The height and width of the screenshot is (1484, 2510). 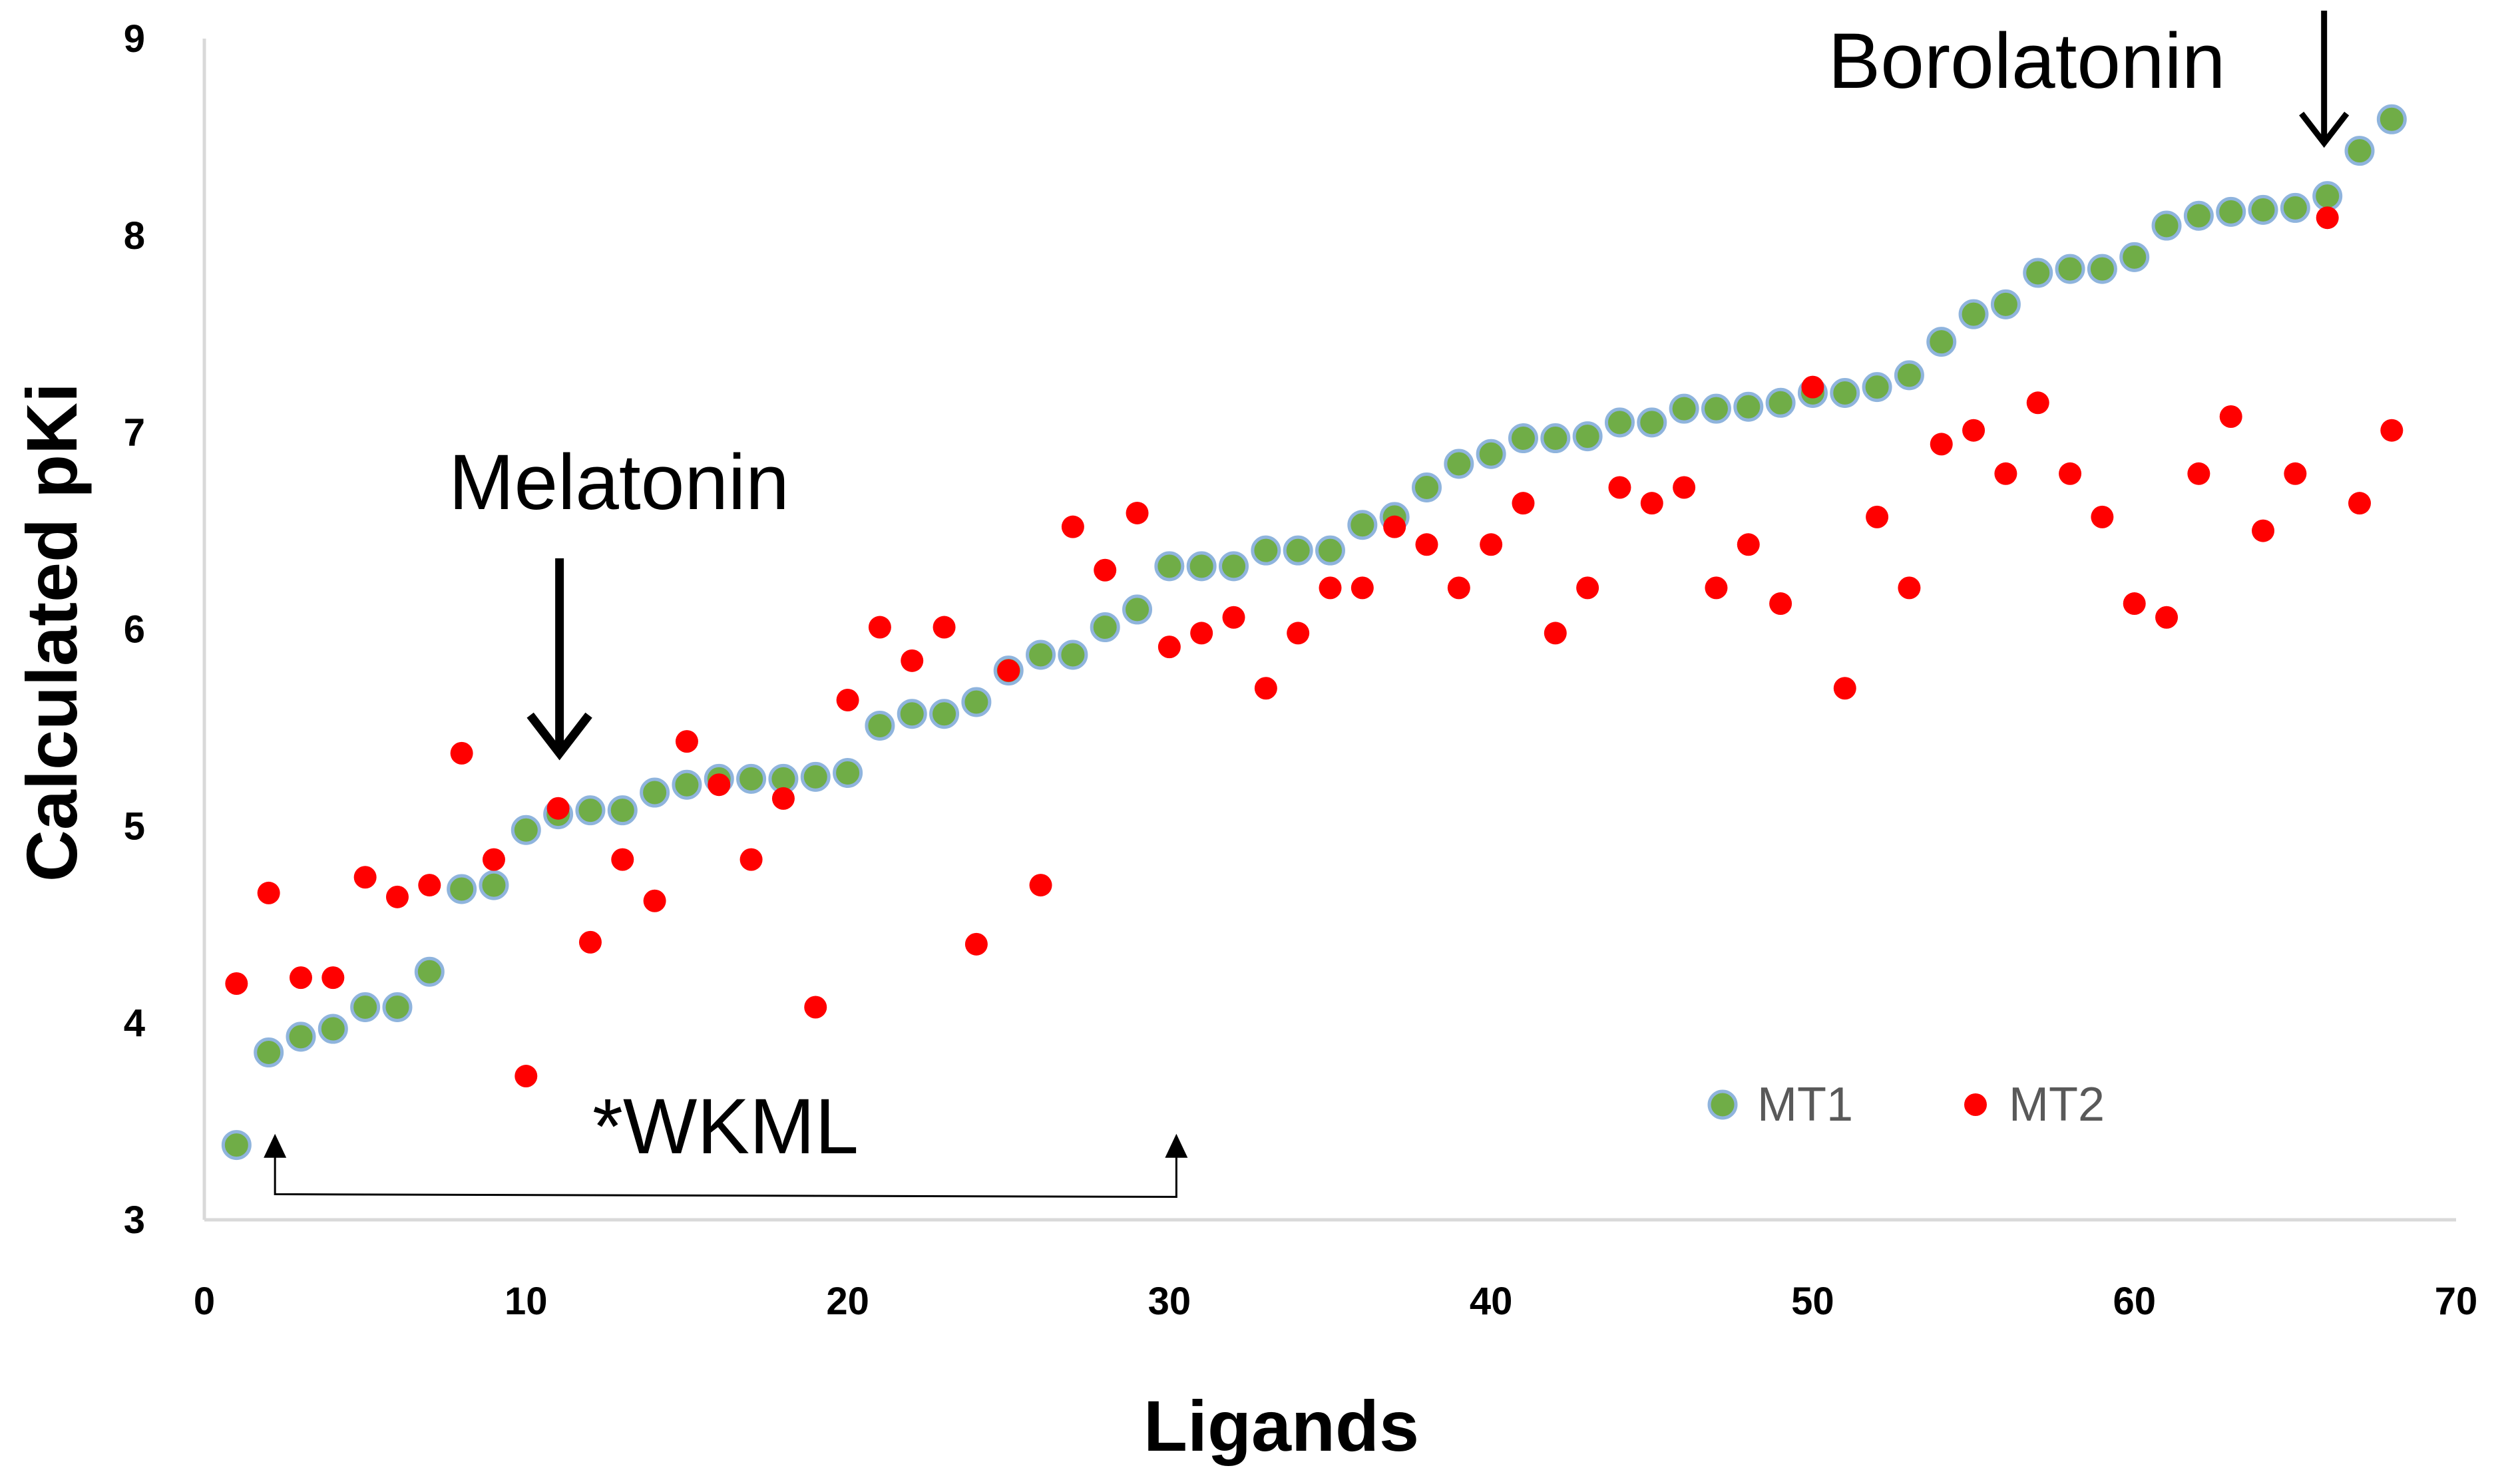 I want to click on borolatonin-label: Borolatonin, so click(x=2027, y=61).